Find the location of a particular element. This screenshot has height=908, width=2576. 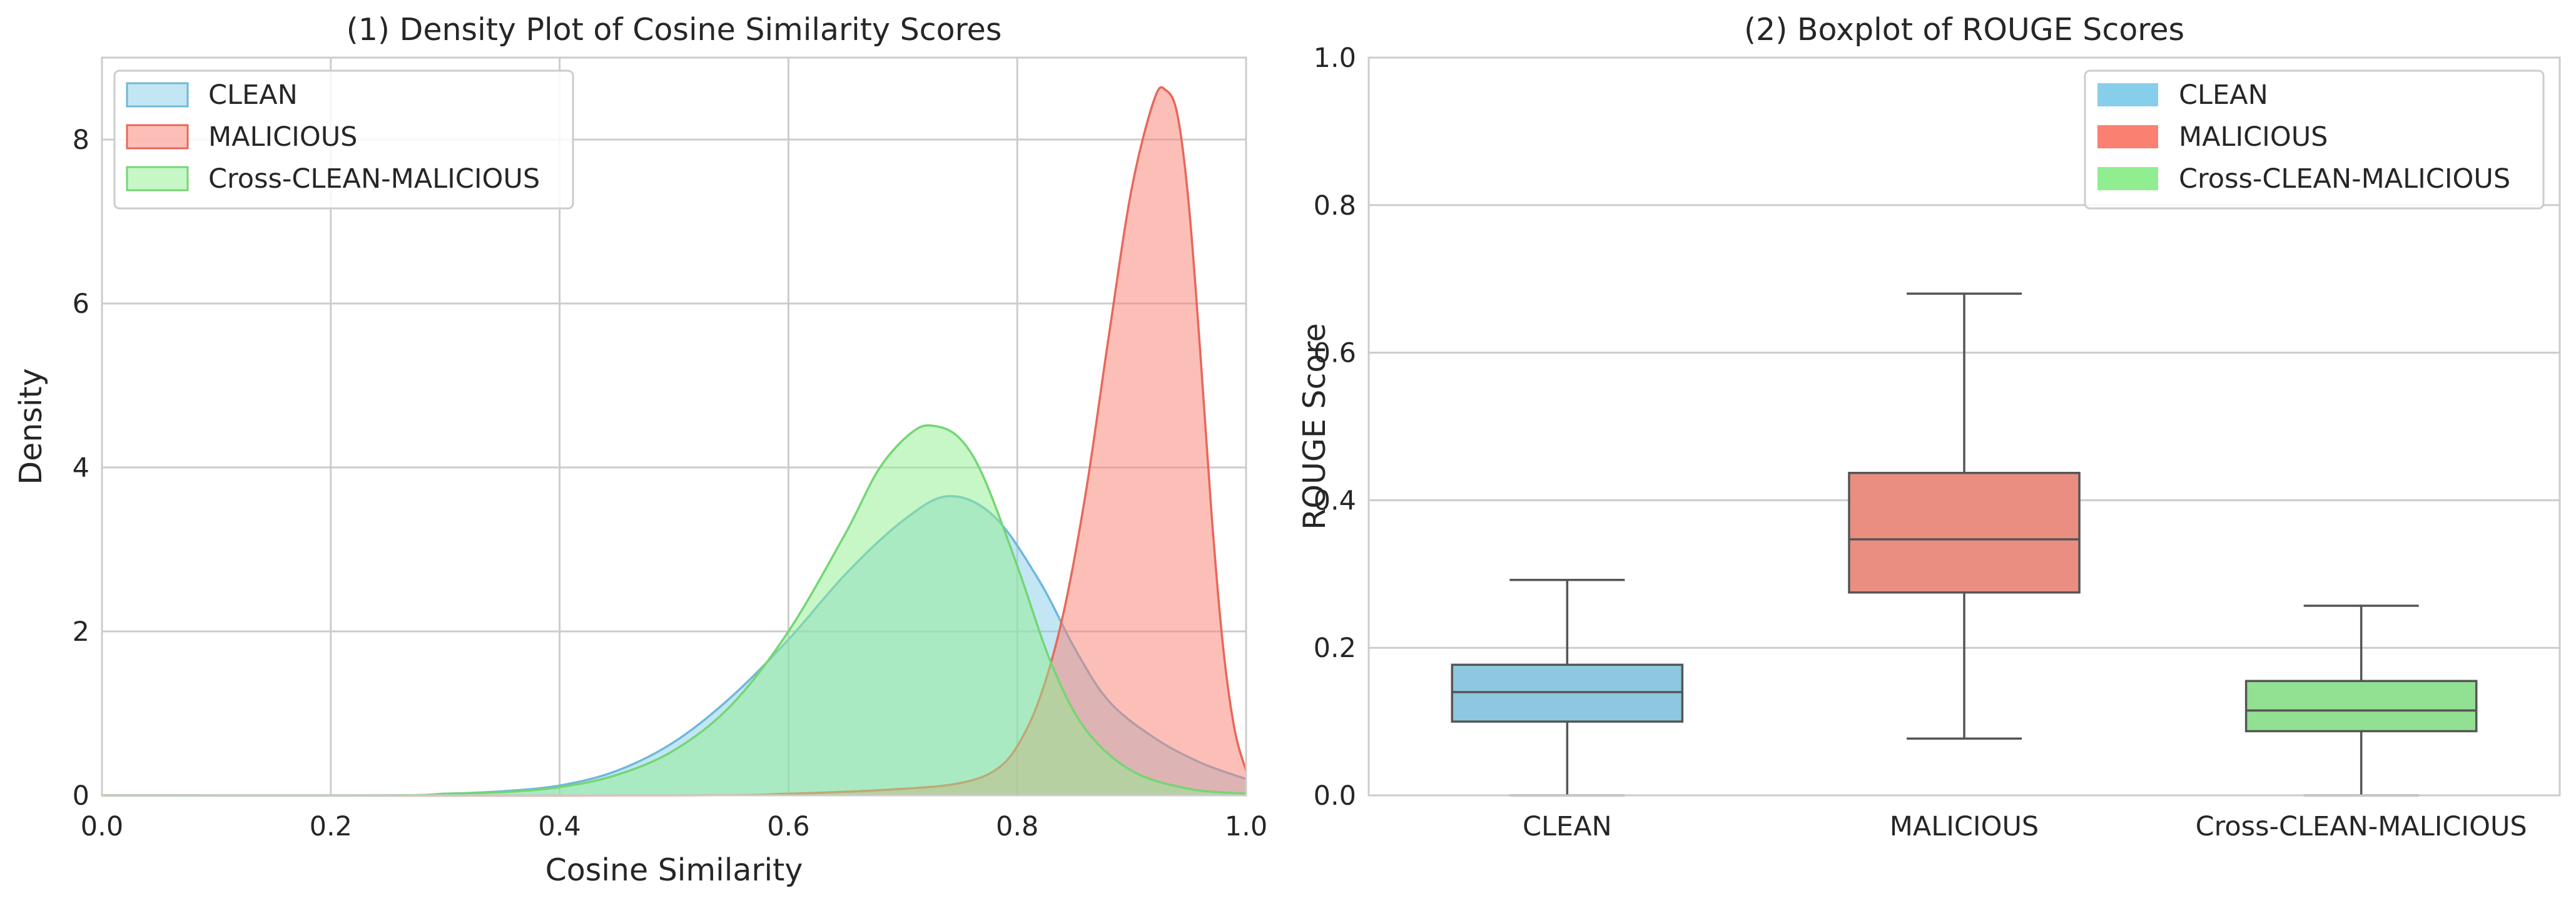

boxplot-legend-swatch-clean is located at coordinates (2127, 94).